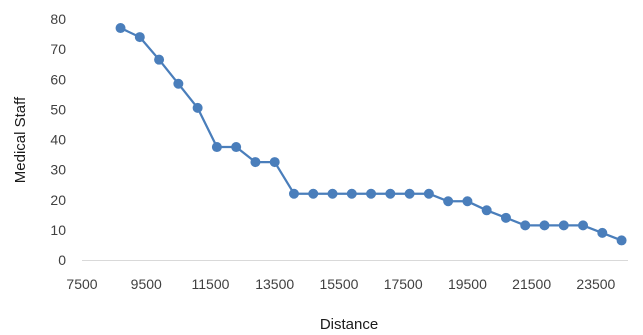  What do you see at coordinates (81, 284) in the screenshot?
I see `x-tick-label: 7500` at bounding box center [81, 284].